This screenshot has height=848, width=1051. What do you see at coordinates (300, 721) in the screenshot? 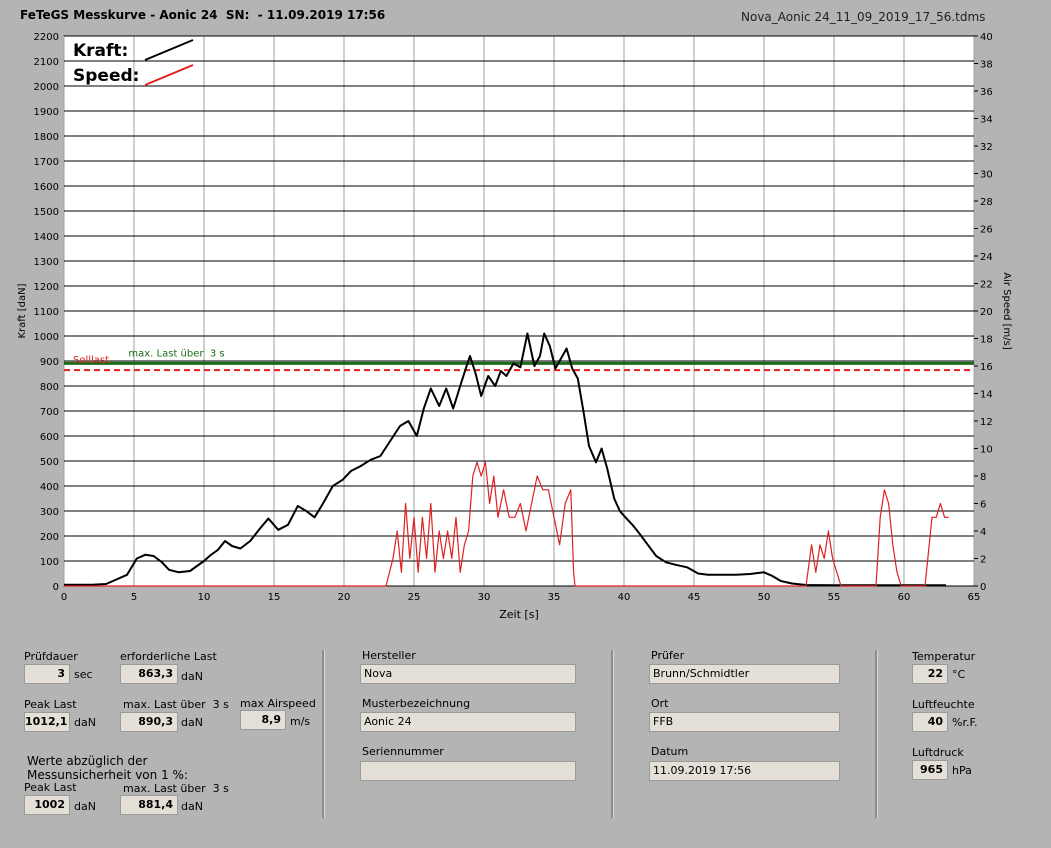
I see `max-airspeed-unit: m/s` at bounding box center [300, 721].